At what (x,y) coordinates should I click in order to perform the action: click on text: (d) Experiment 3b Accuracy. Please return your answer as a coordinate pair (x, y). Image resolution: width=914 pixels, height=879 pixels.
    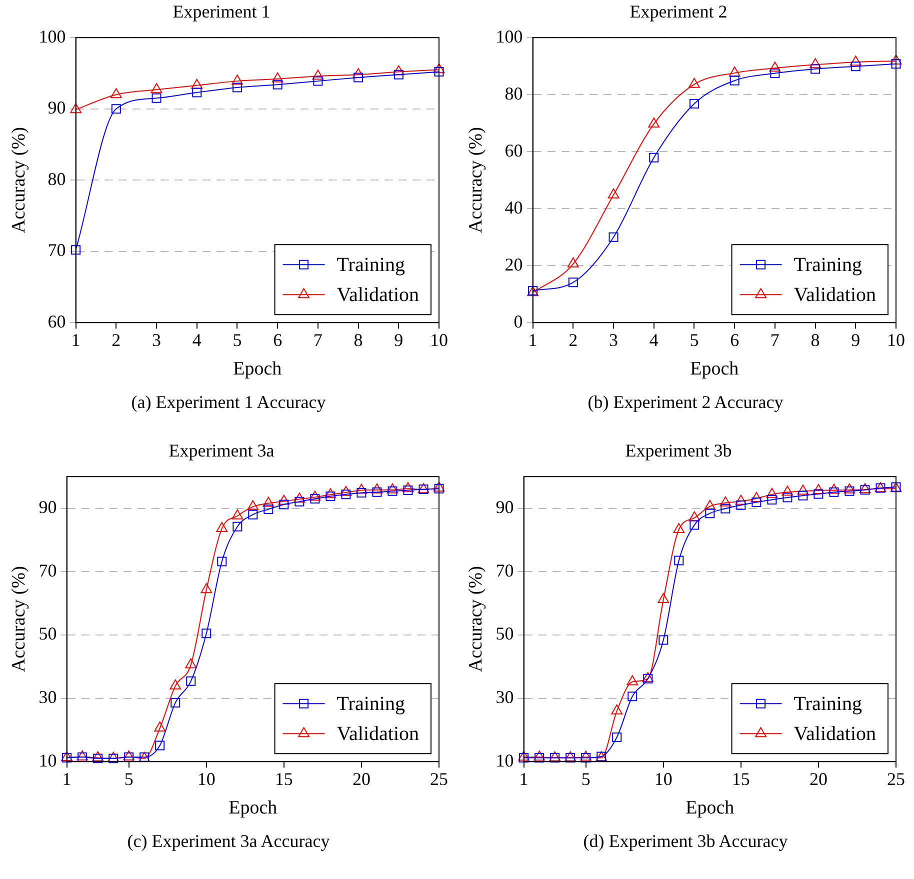
    Looking at the image, I should click on (685, 841).